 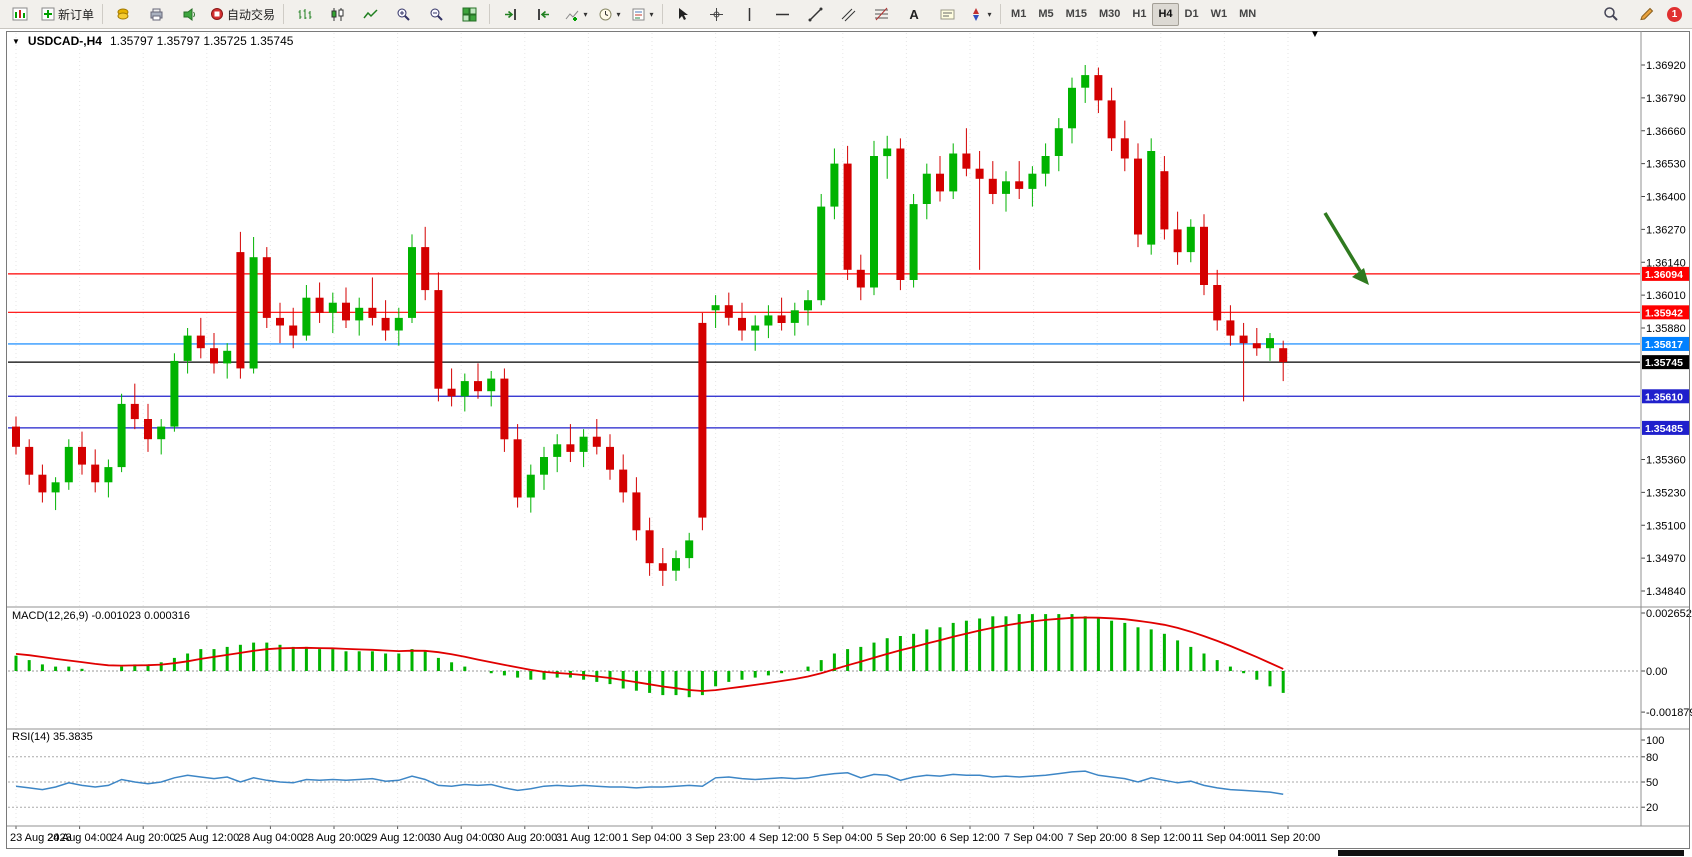 What do you see at coordinates (1346, 248) in the screenshot?
I see `trend-arrow-annotation` at bounding box center [1346, 248].